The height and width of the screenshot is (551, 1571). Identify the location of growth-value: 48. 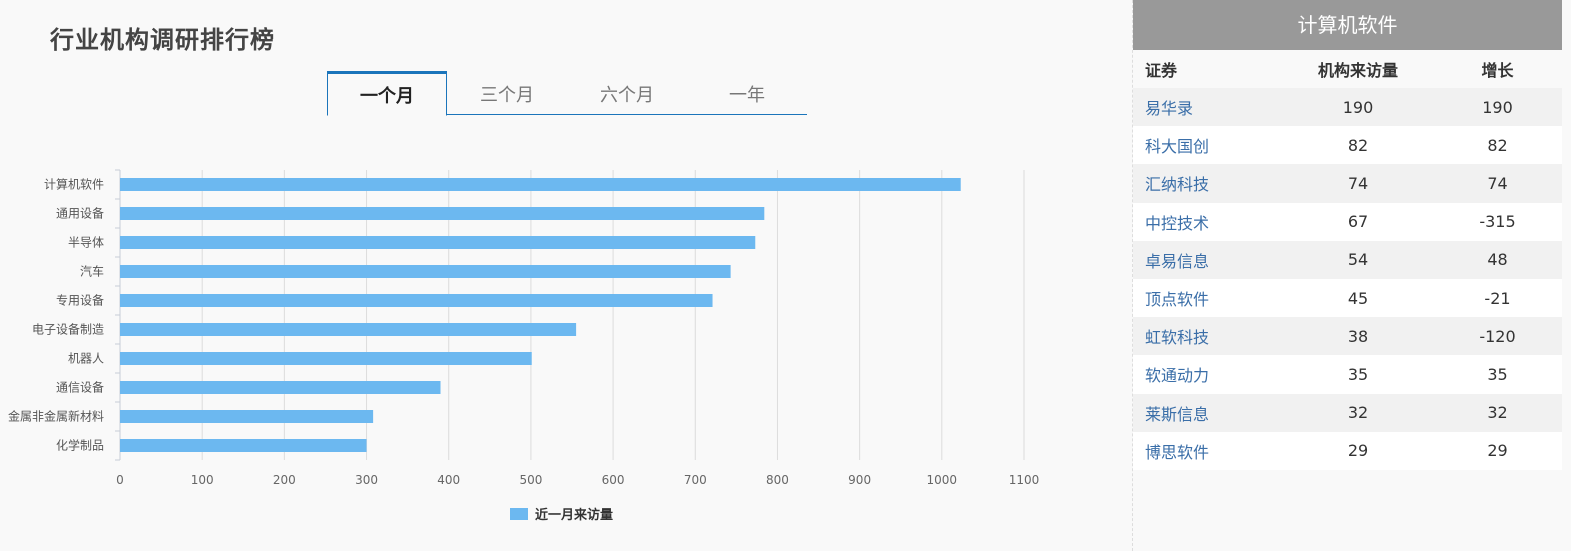
(1497, 260).